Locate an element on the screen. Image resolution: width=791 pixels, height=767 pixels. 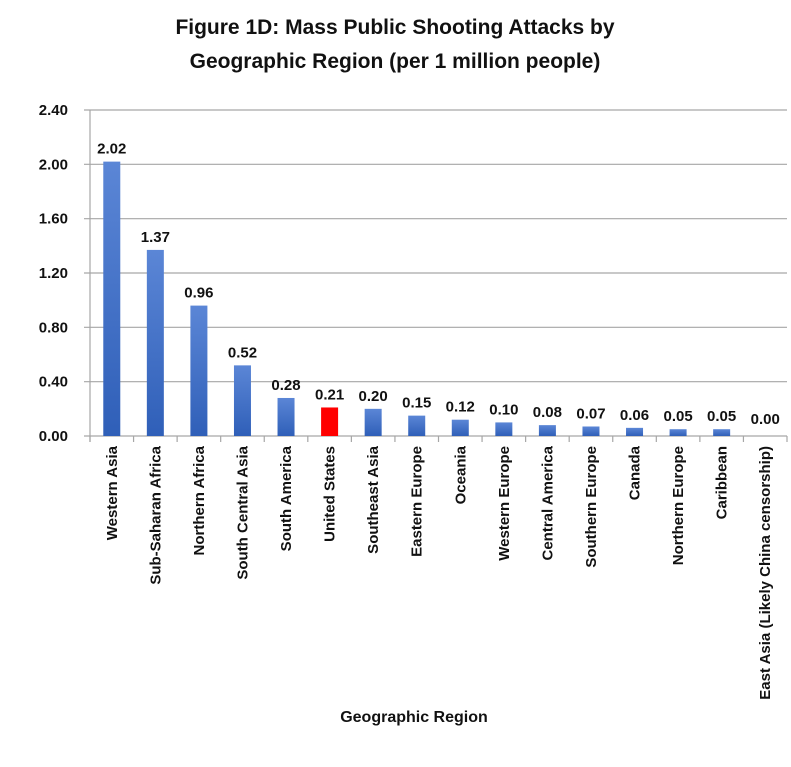
x-axis-label: Geographic Region is located at coordinates (414, 717).